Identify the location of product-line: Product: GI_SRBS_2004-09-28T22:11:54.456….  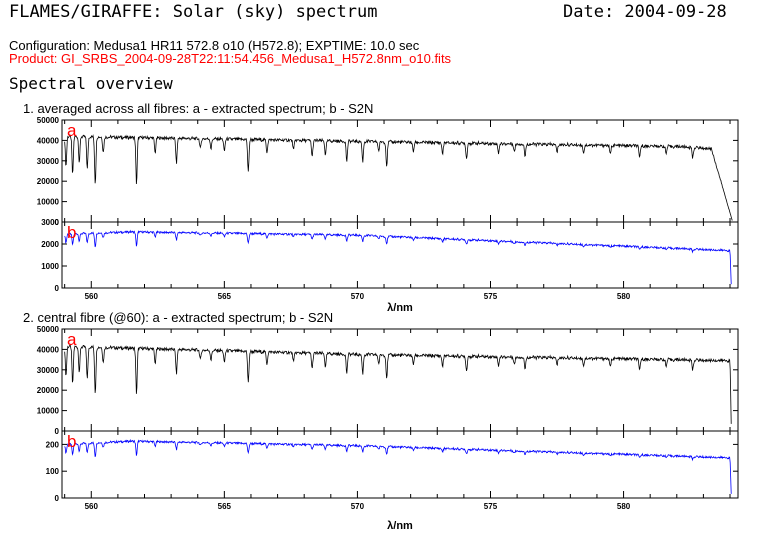
(230, 58).